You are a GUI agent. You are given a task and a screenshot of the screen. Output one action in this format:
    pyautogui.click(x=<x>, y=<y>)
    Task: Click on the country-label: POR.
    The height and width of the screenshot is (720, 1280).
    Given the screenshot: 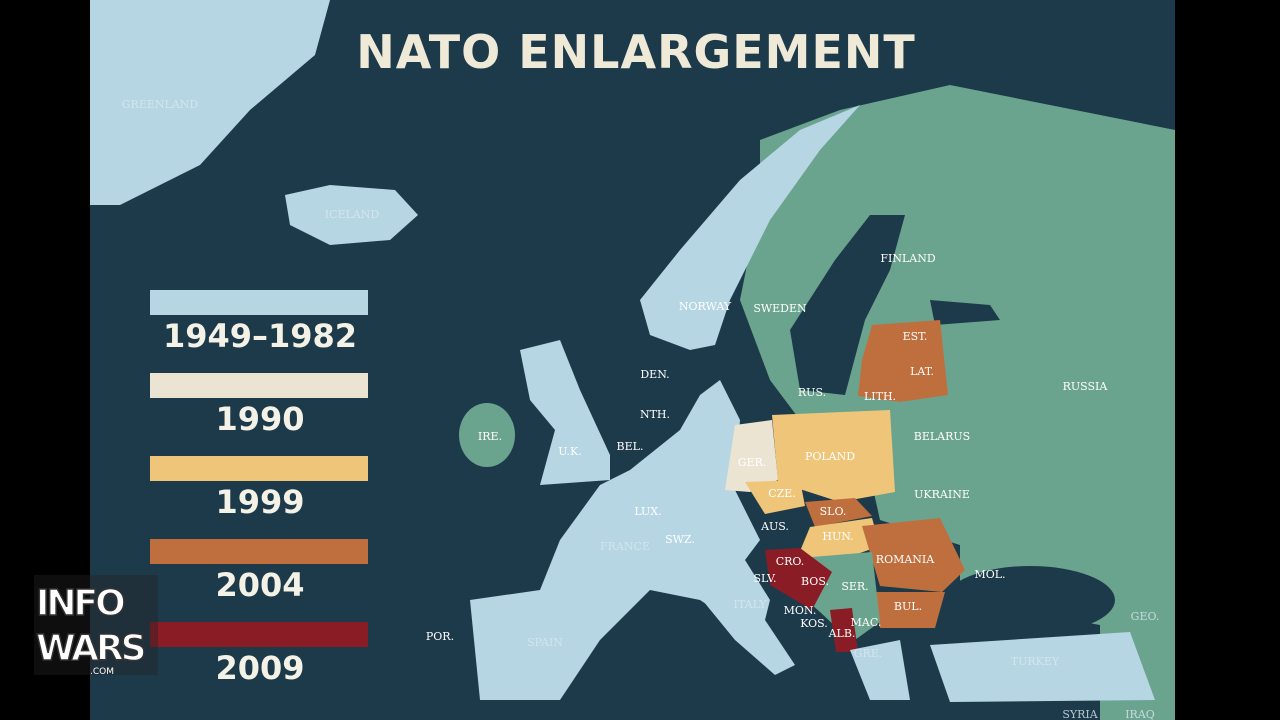 What is the action you would take?
    pyautogui.click(x=440, y=636)
    